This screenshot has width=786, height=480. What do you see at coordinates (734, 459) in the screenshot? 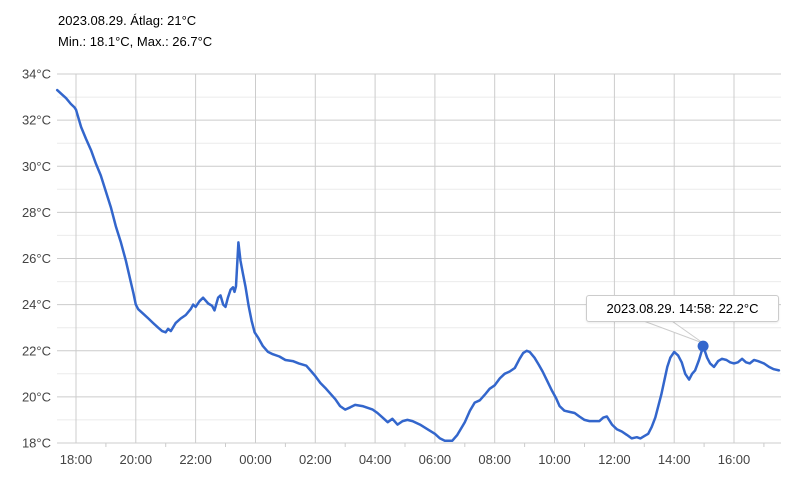
I see `x-axis-tick-label: 16:00` at bounding box center [734, 459].